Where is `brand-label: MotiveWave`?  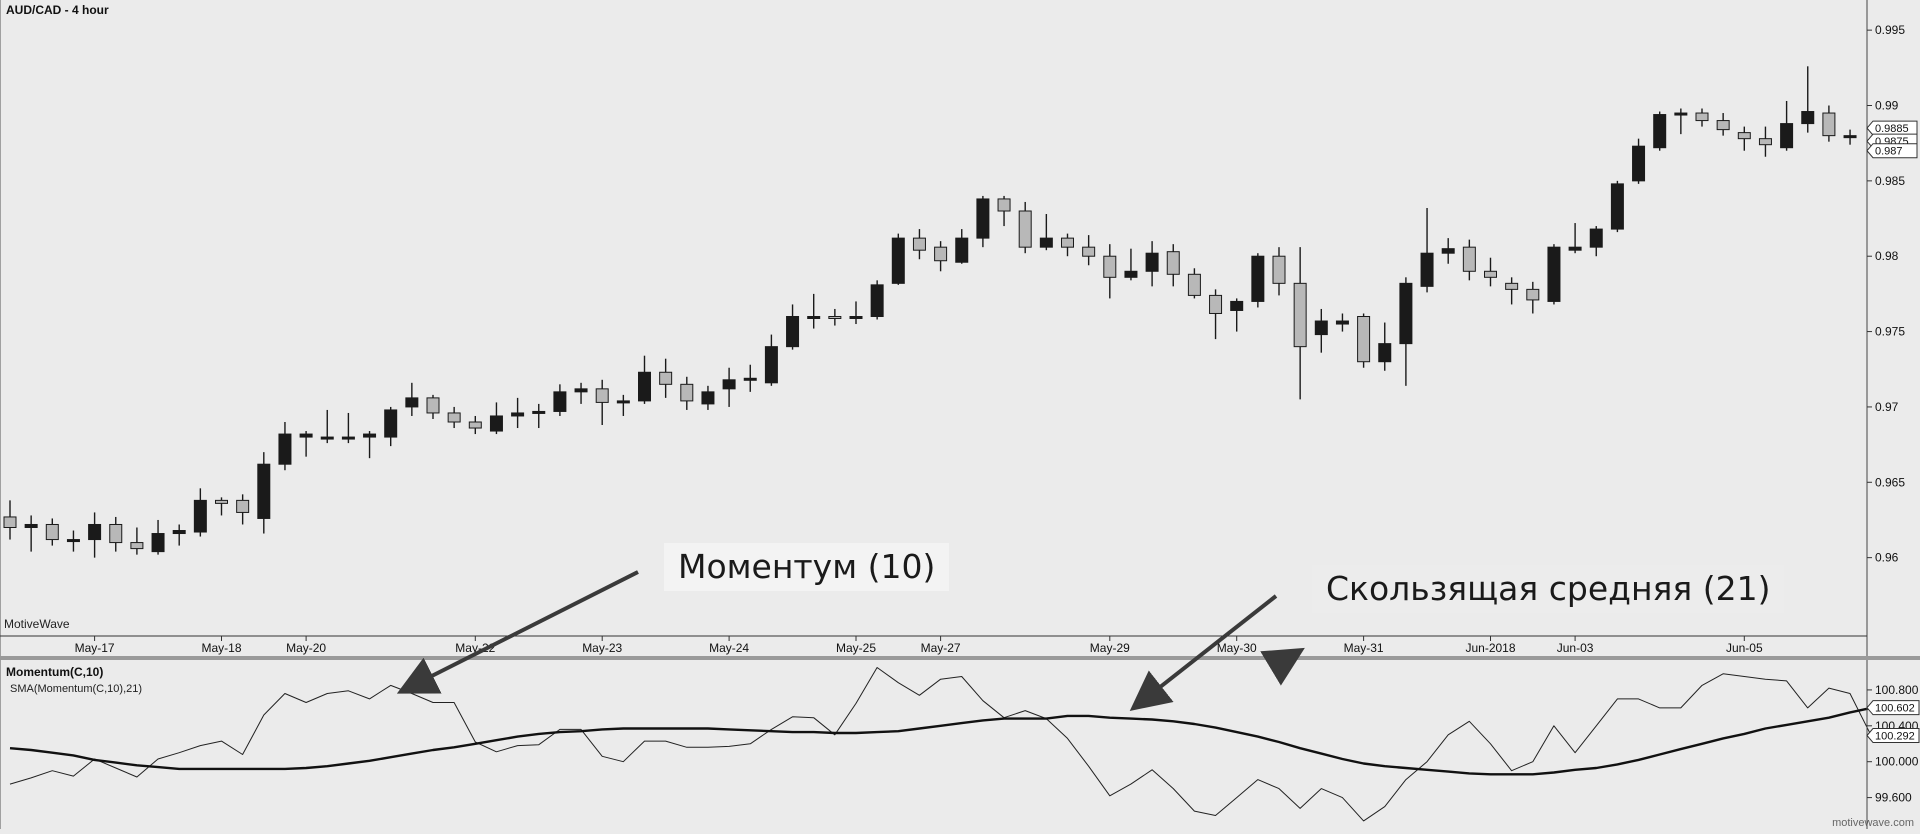
brand-label: MotiveWave is located at coordinates (37, 624).